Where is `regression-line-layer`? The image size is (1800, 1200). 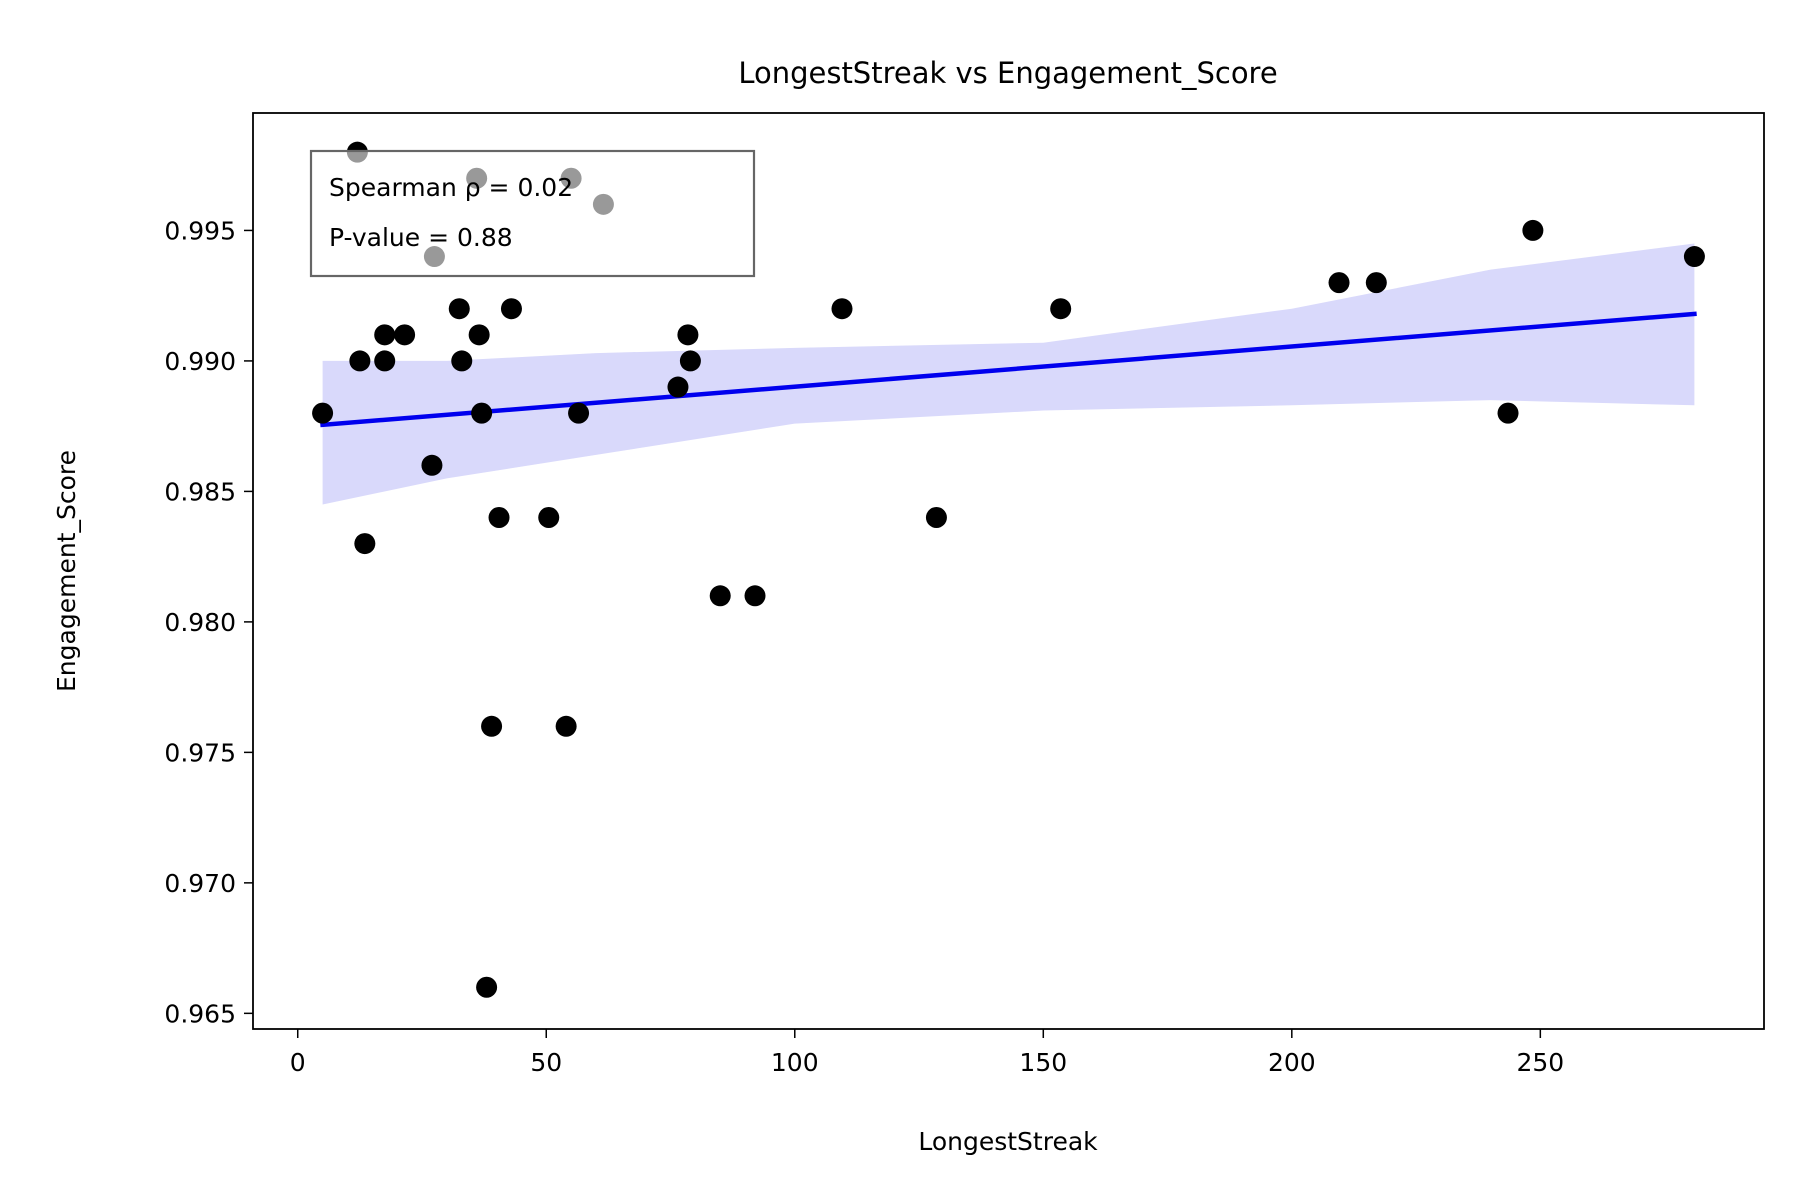
regression-line-layer is located at coordinates (1008, 369).